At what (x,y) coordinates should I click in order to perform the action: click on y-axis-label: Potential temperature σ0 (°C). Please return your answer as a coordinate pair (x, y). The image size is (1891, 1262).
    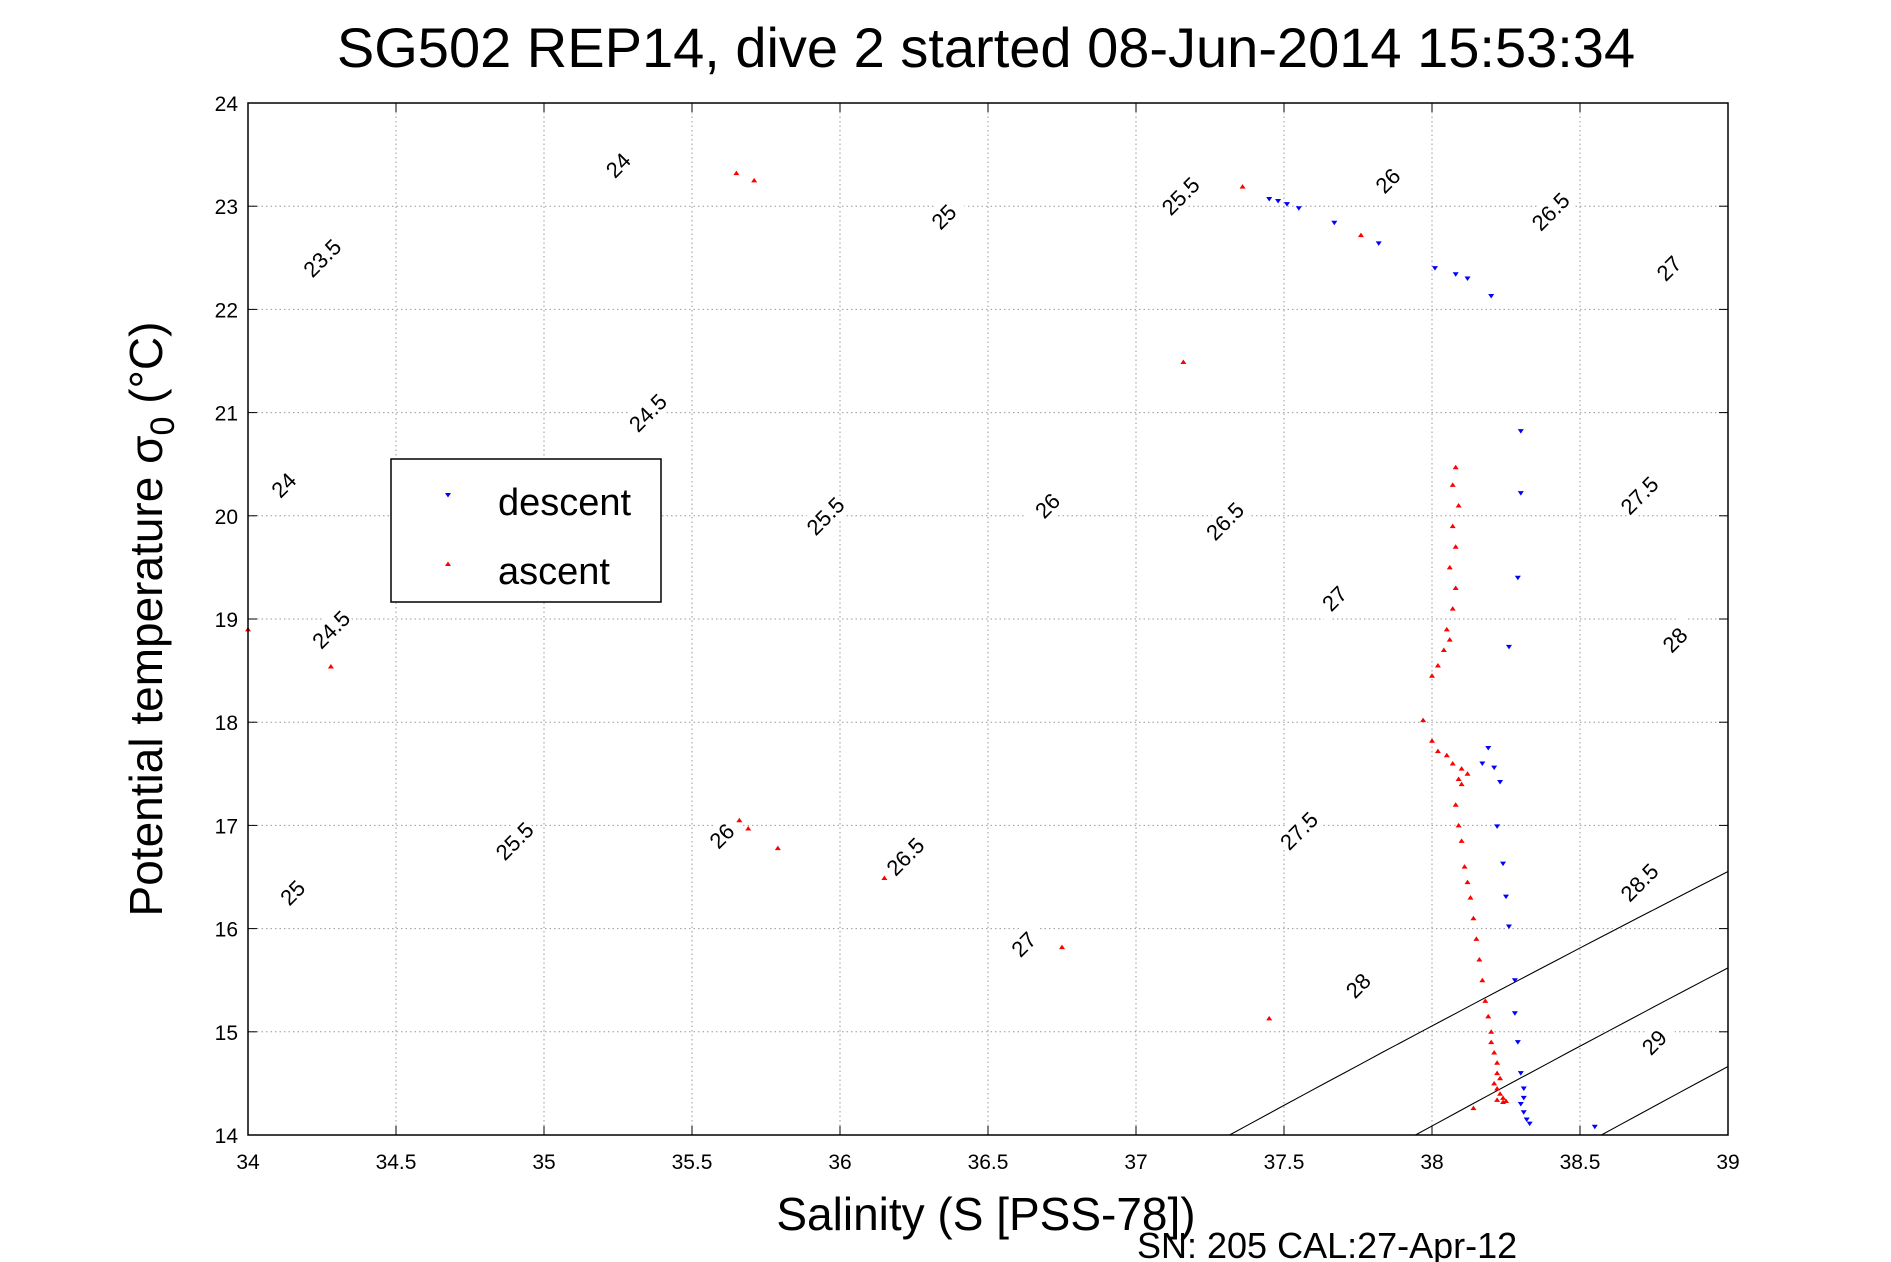
    Looking at the image, I should click on (151, 619).